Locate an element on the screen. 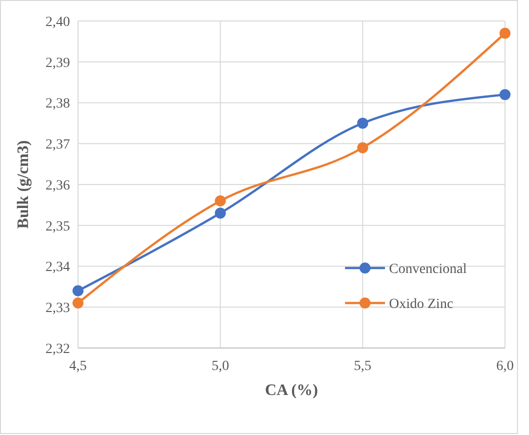  legend-label: Convencional is located at coordinates (428, 269).